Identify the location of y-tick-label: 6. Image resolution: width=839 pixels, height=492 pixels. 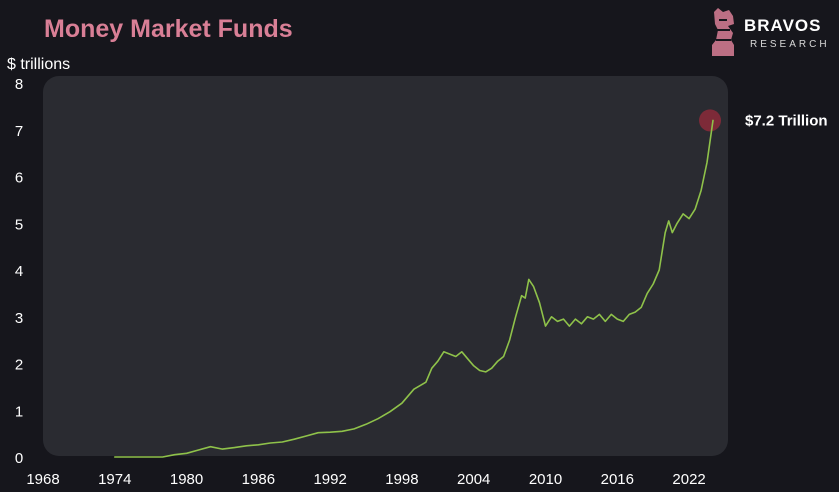
(19, 178).